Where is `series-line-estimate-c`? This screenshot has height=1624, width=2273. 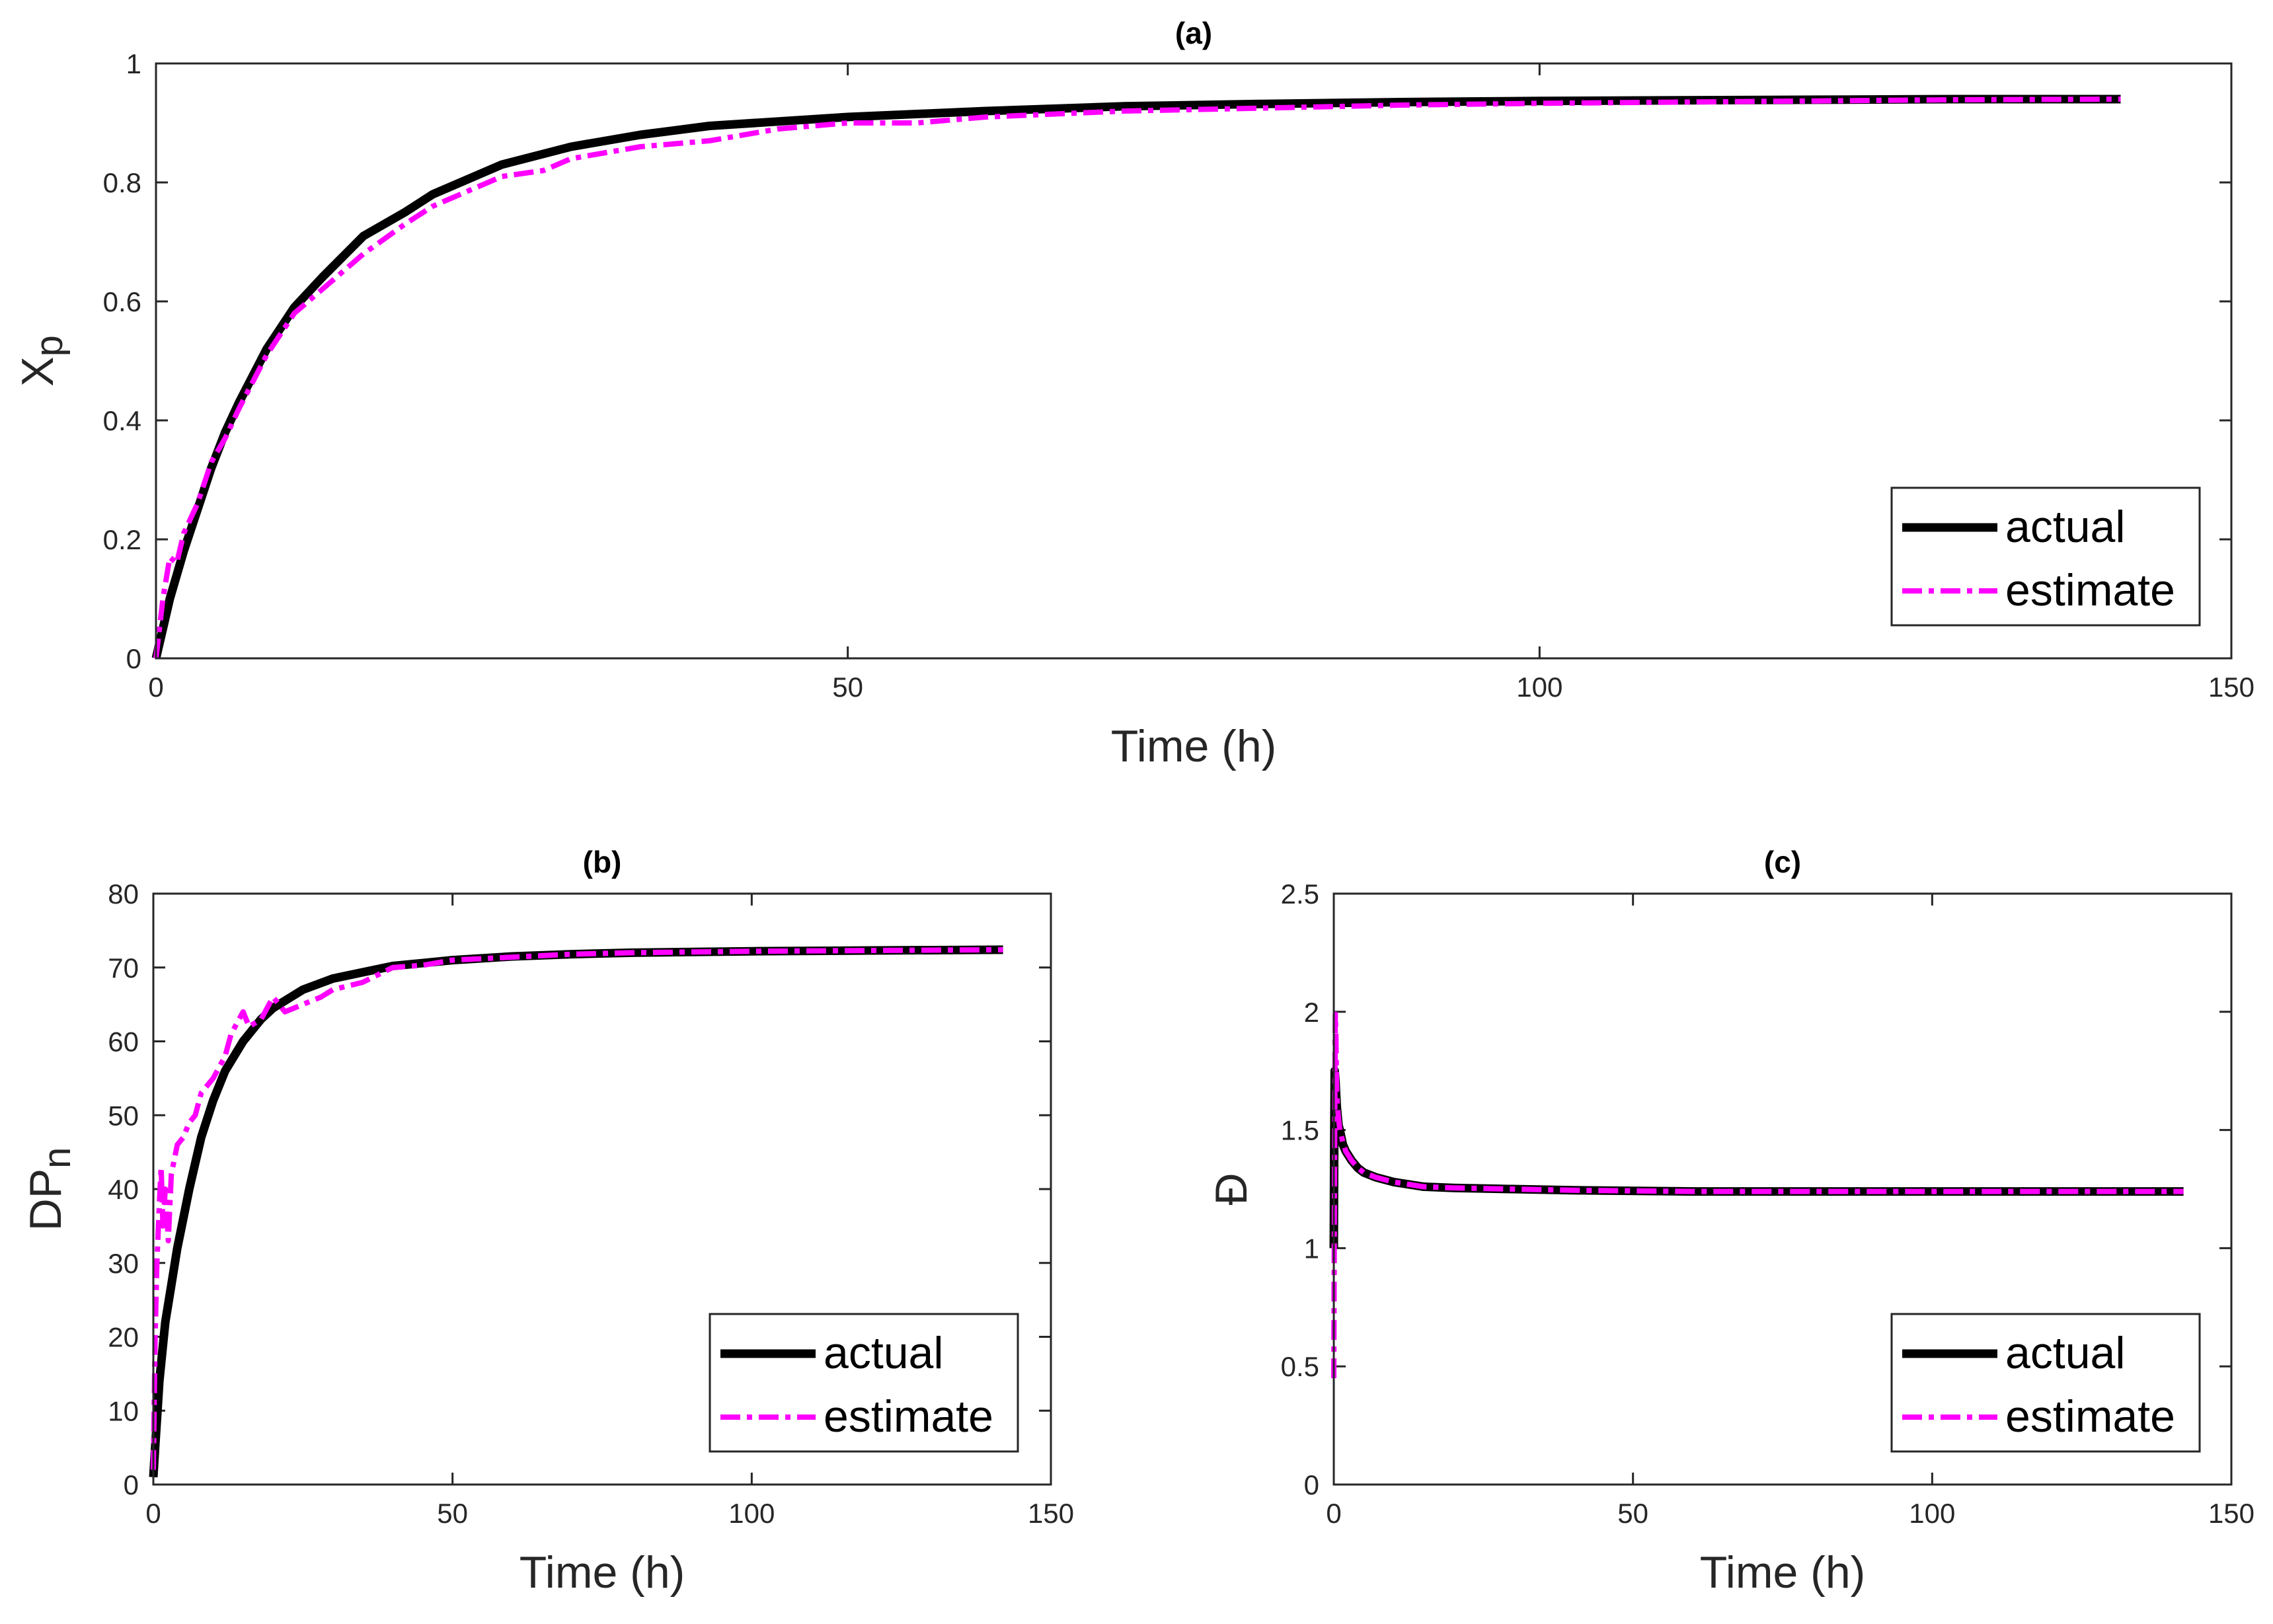
series-line-estimate-c is located at coordinates (1758, 1195).